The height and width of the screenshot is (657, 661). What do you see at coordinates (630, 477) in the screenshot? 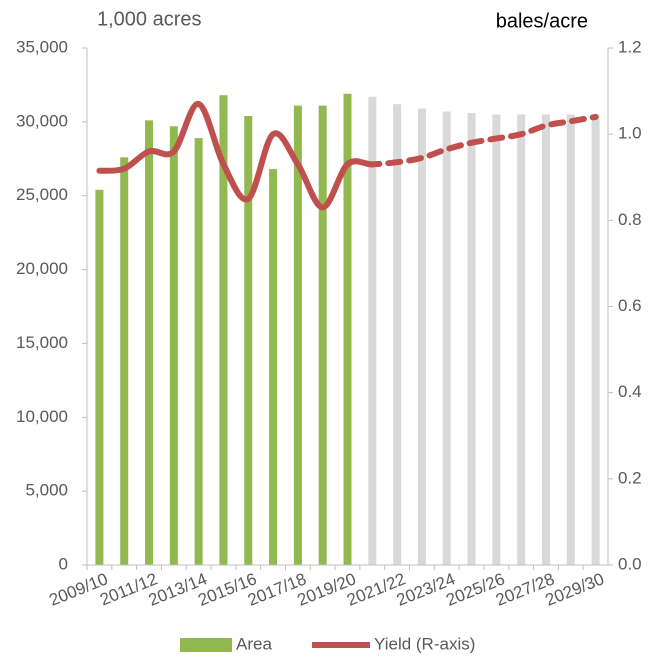
I see `y2-tick-label: 0.2` at bounding box center [630, 477].